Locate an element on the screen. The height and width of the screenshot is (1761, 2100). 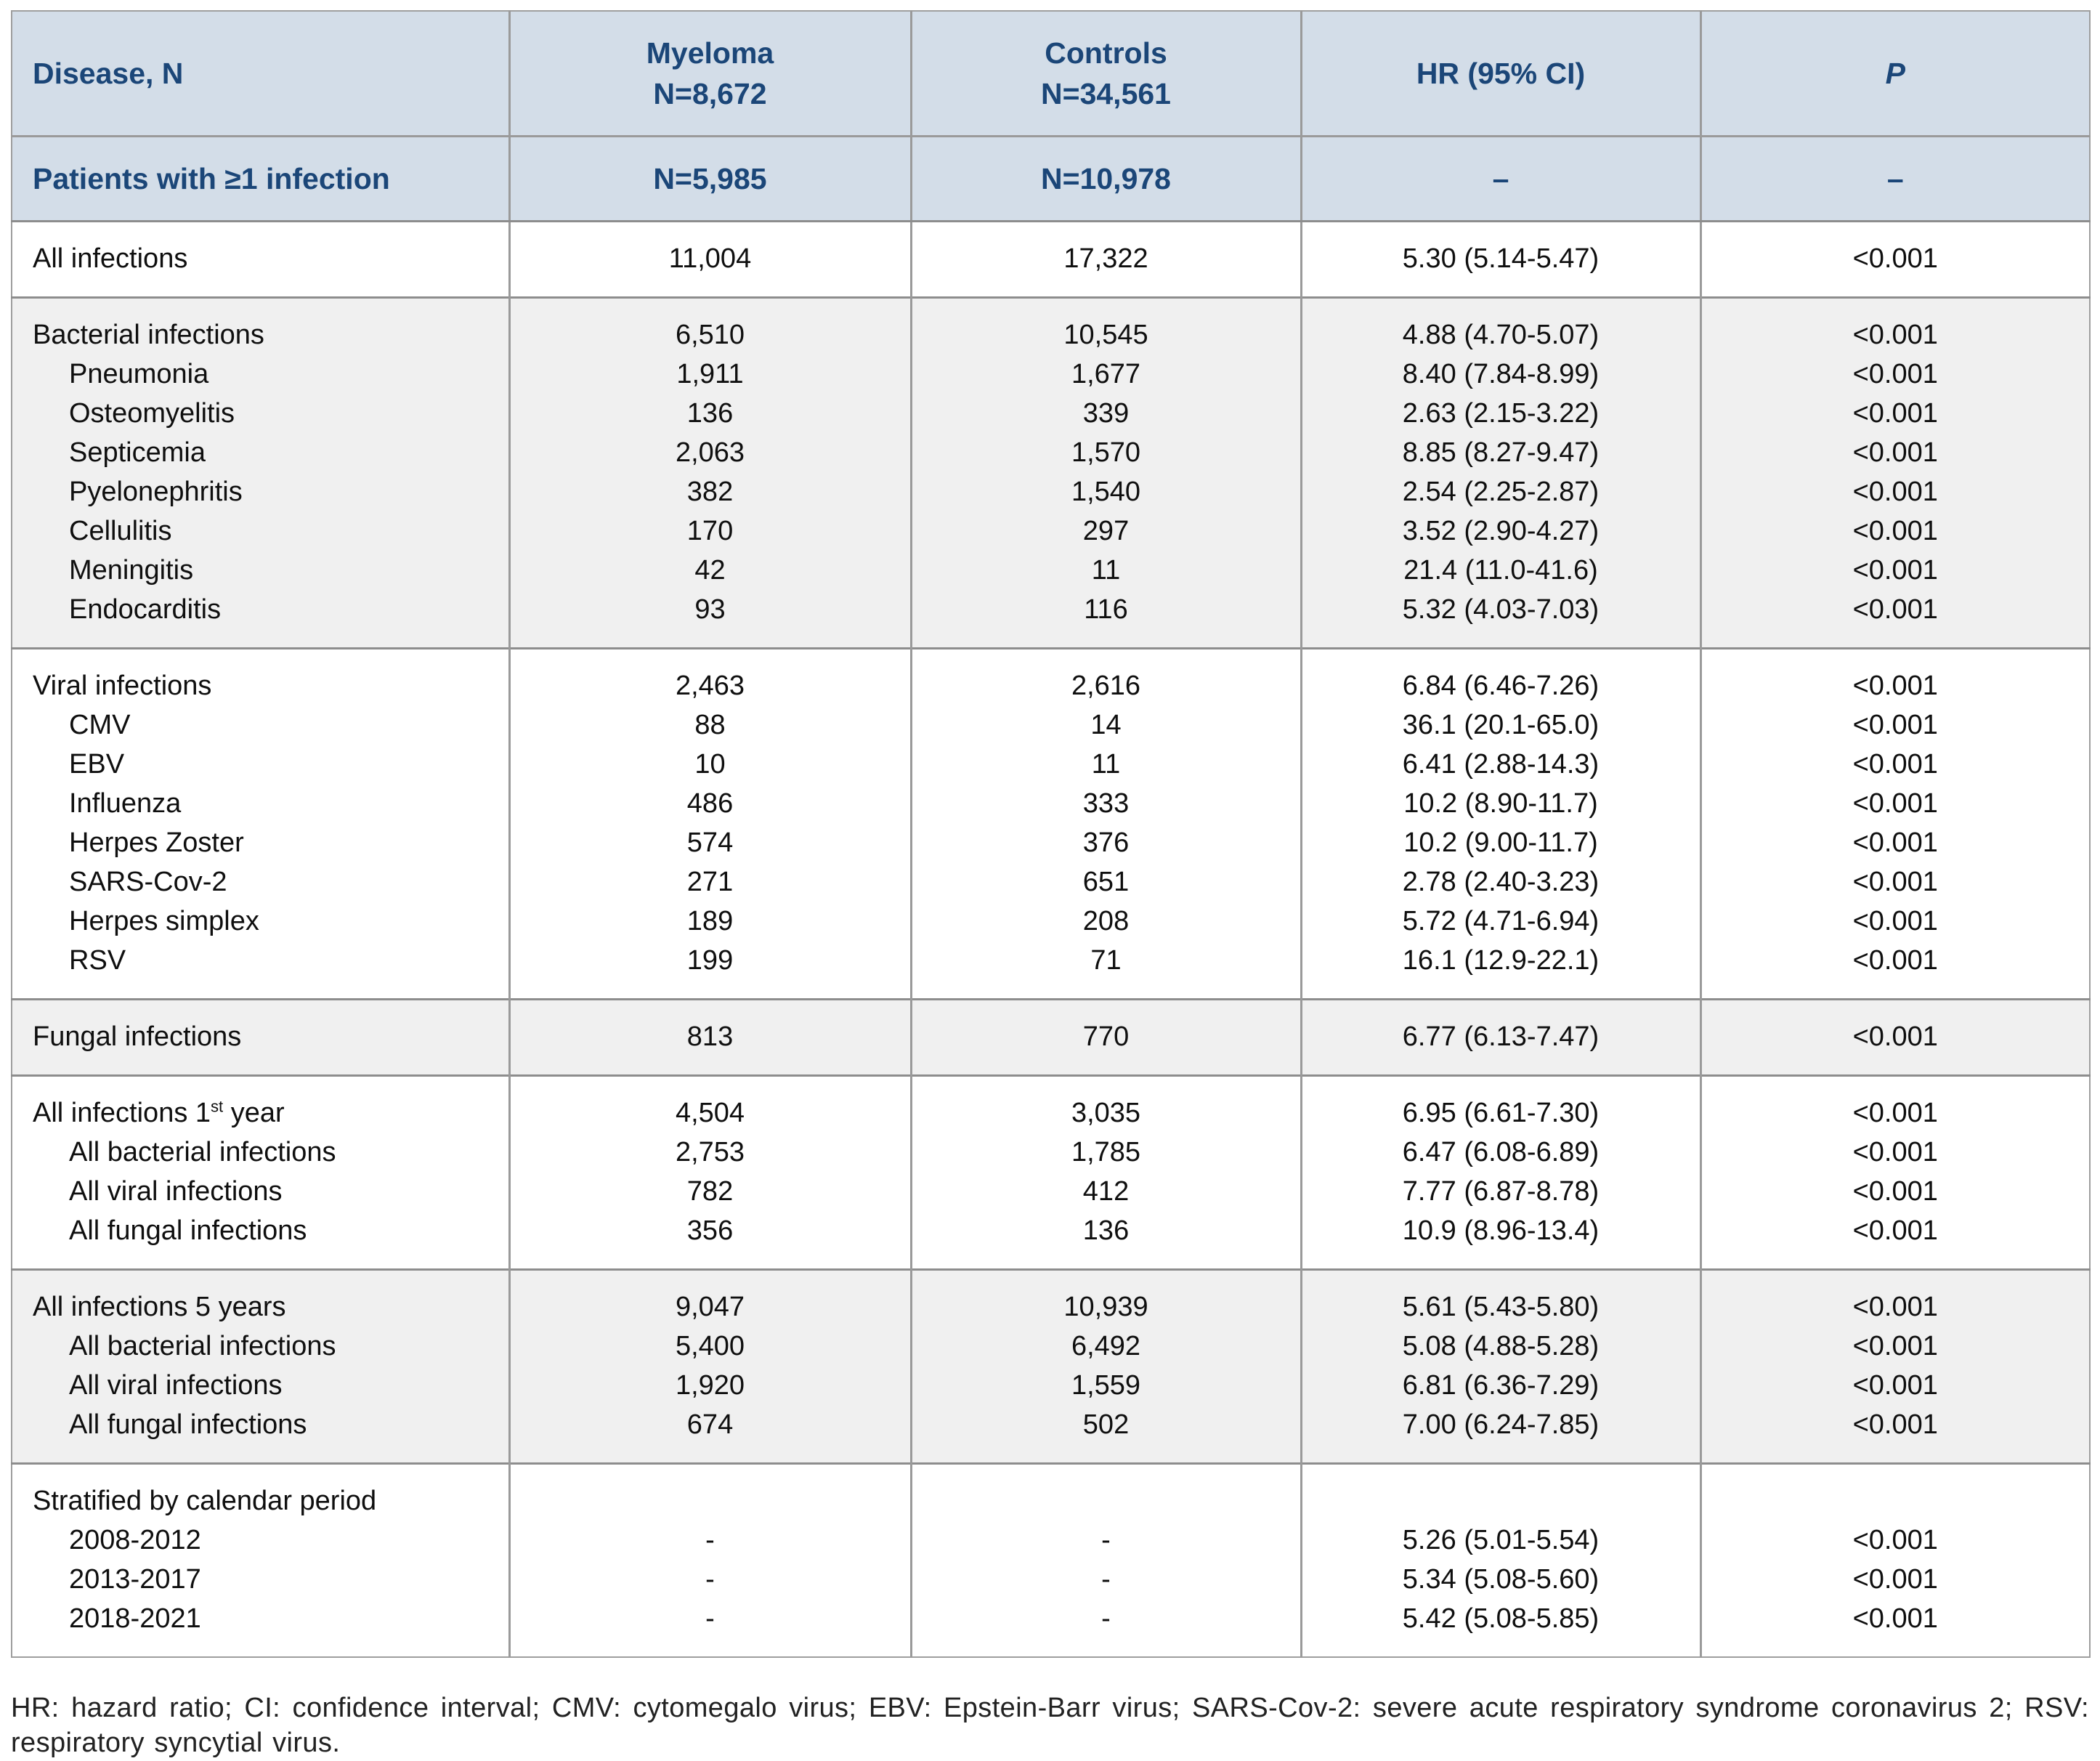
myeloma-count-cell: 813 is located at coordinates (709, 1037).